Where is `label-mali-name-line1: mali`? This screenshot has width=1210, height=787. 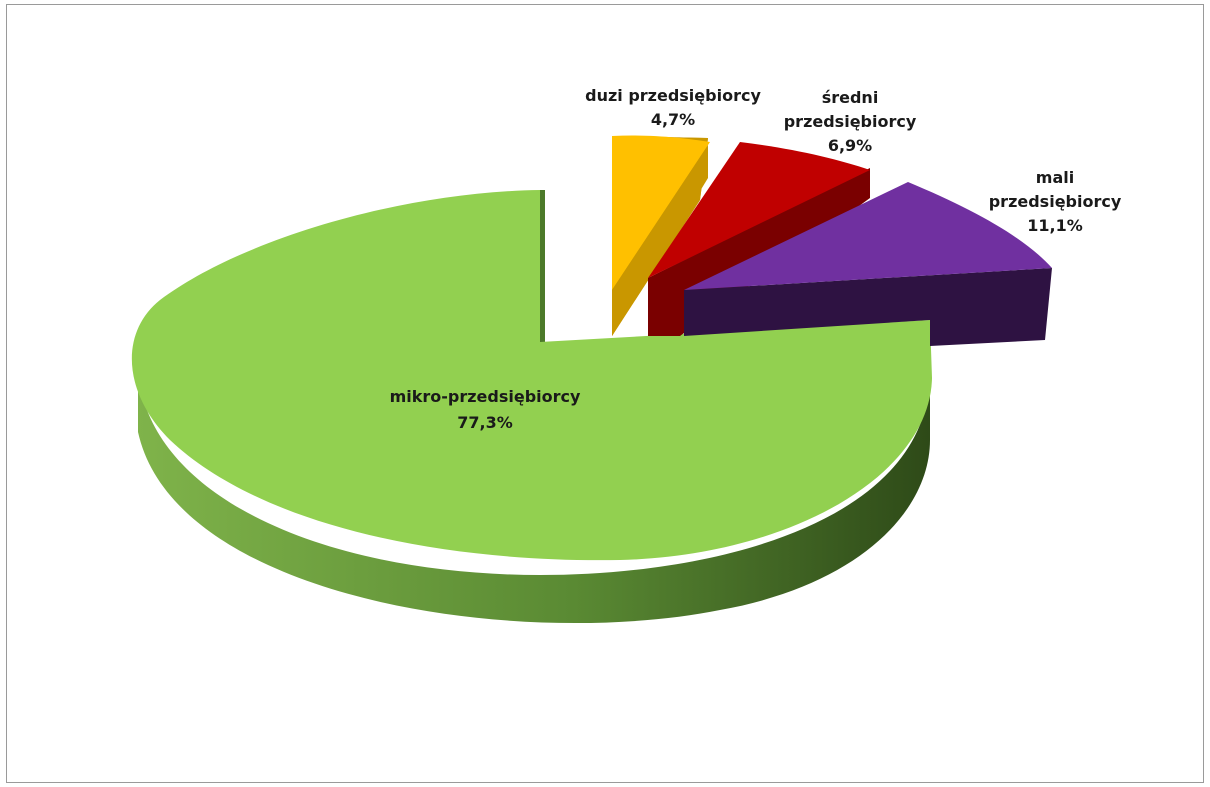 label-mali-name-line1: mali is located at coordinates (1055, 177).